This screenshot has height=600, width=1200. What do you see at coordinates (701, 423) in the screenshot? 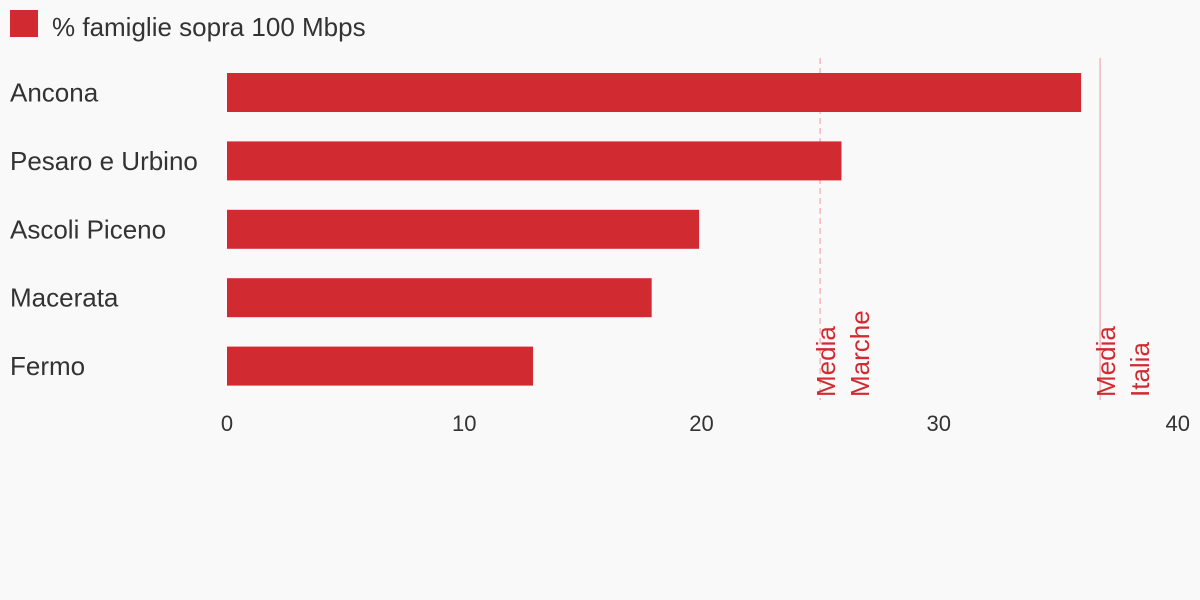
I see `x-tick-label: 20` at bounding box center [701, 423].